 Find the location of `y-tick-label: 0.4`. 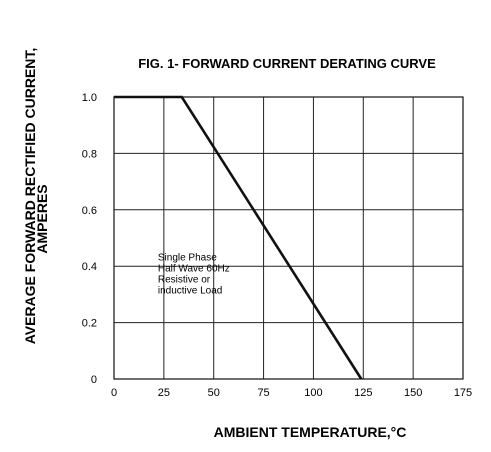

y-tick-label: 0.4 is located at coordinates (89, 267).